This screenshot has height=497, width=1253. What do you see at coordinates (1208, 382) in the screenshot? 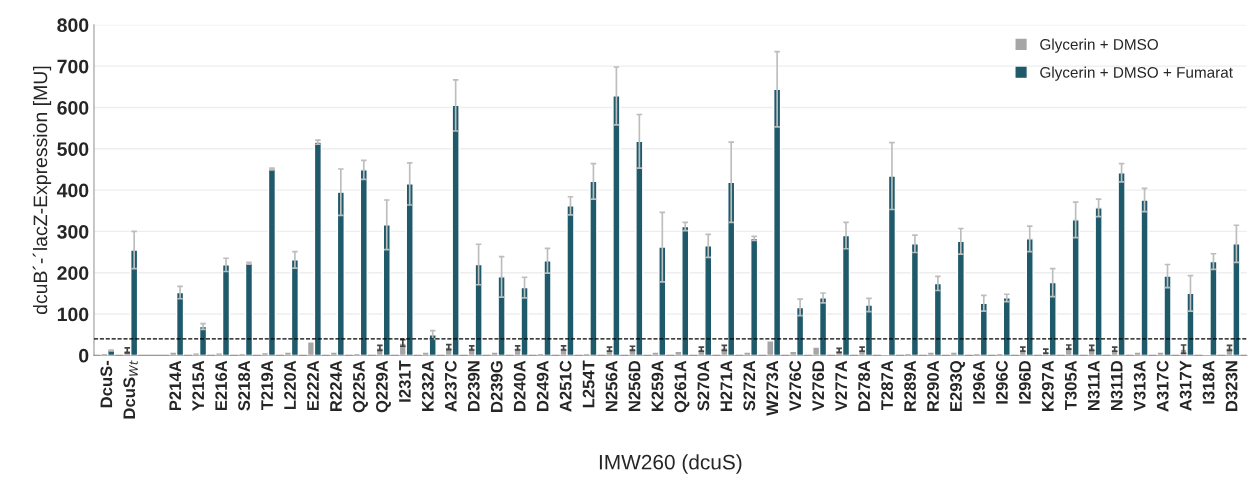
I see `x-tick-label: I318A` at bounding box center [1208, 382].